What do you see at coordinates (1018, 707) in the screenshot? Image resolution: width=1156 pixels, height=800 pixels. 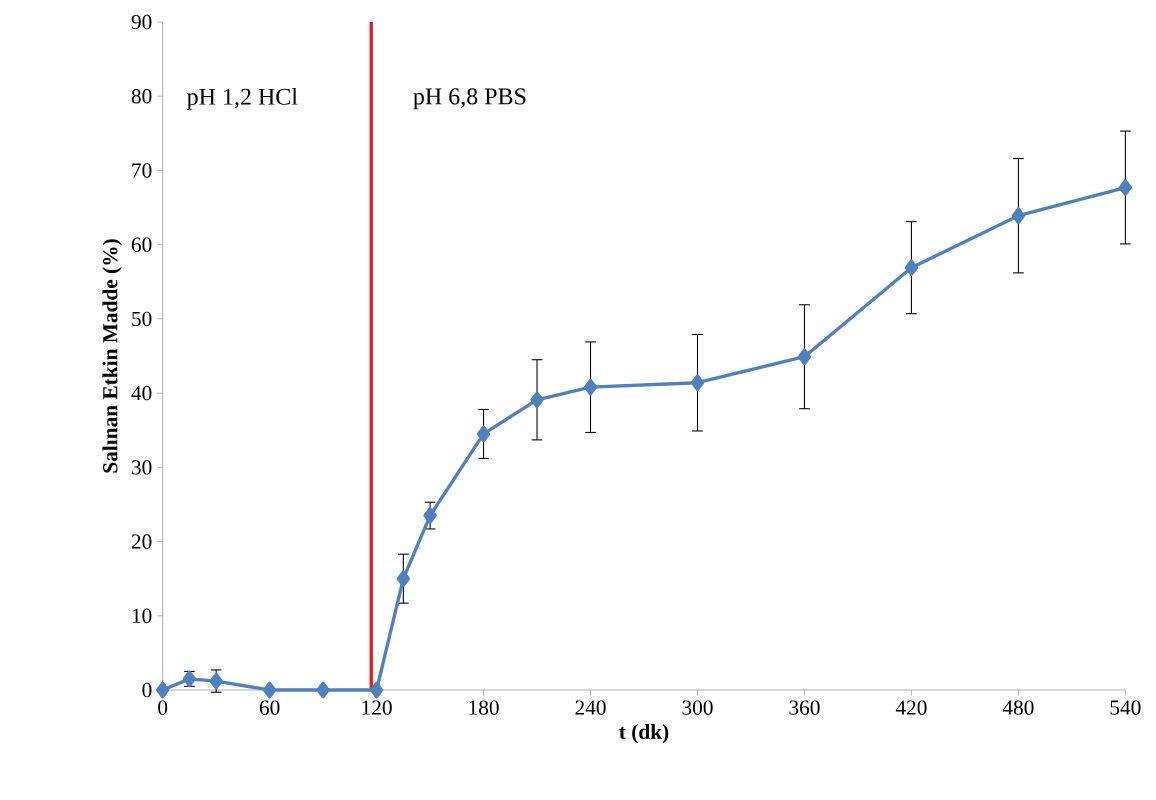 I see `x-tick-label: 480` at bounding box center [1018, 707].